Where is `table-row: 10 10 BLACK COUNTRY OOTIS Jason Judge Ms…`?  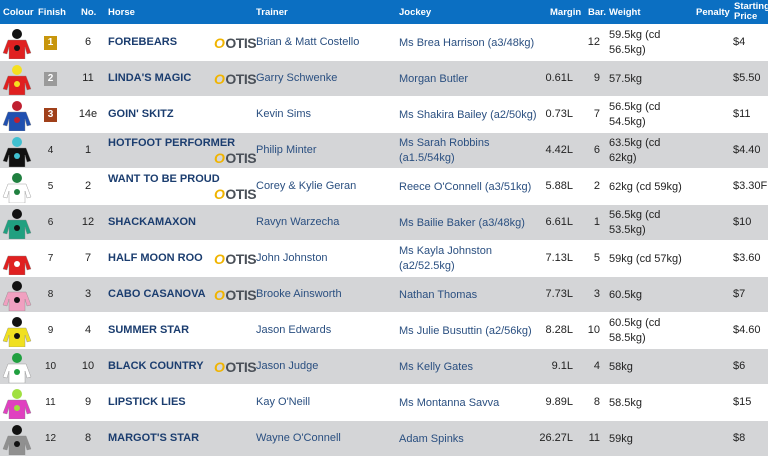
table-row: 10 10 BLACK COUNTRY OOTIS Jason Judge Ms… is located at coordinates (384, 366).